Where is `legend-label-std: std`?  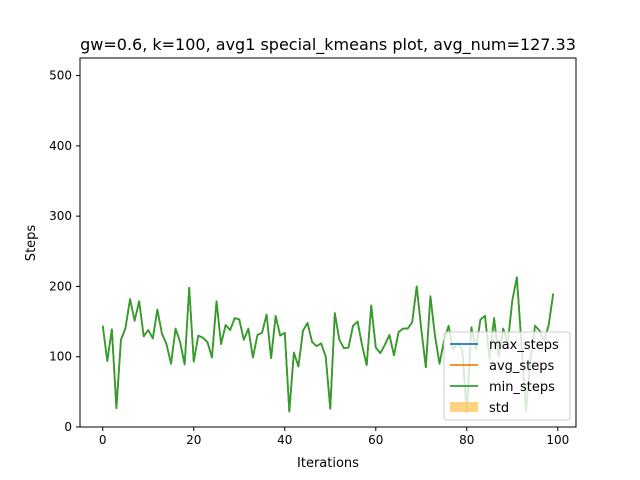 legend-label-std: std is located at coordinates (499, 408).